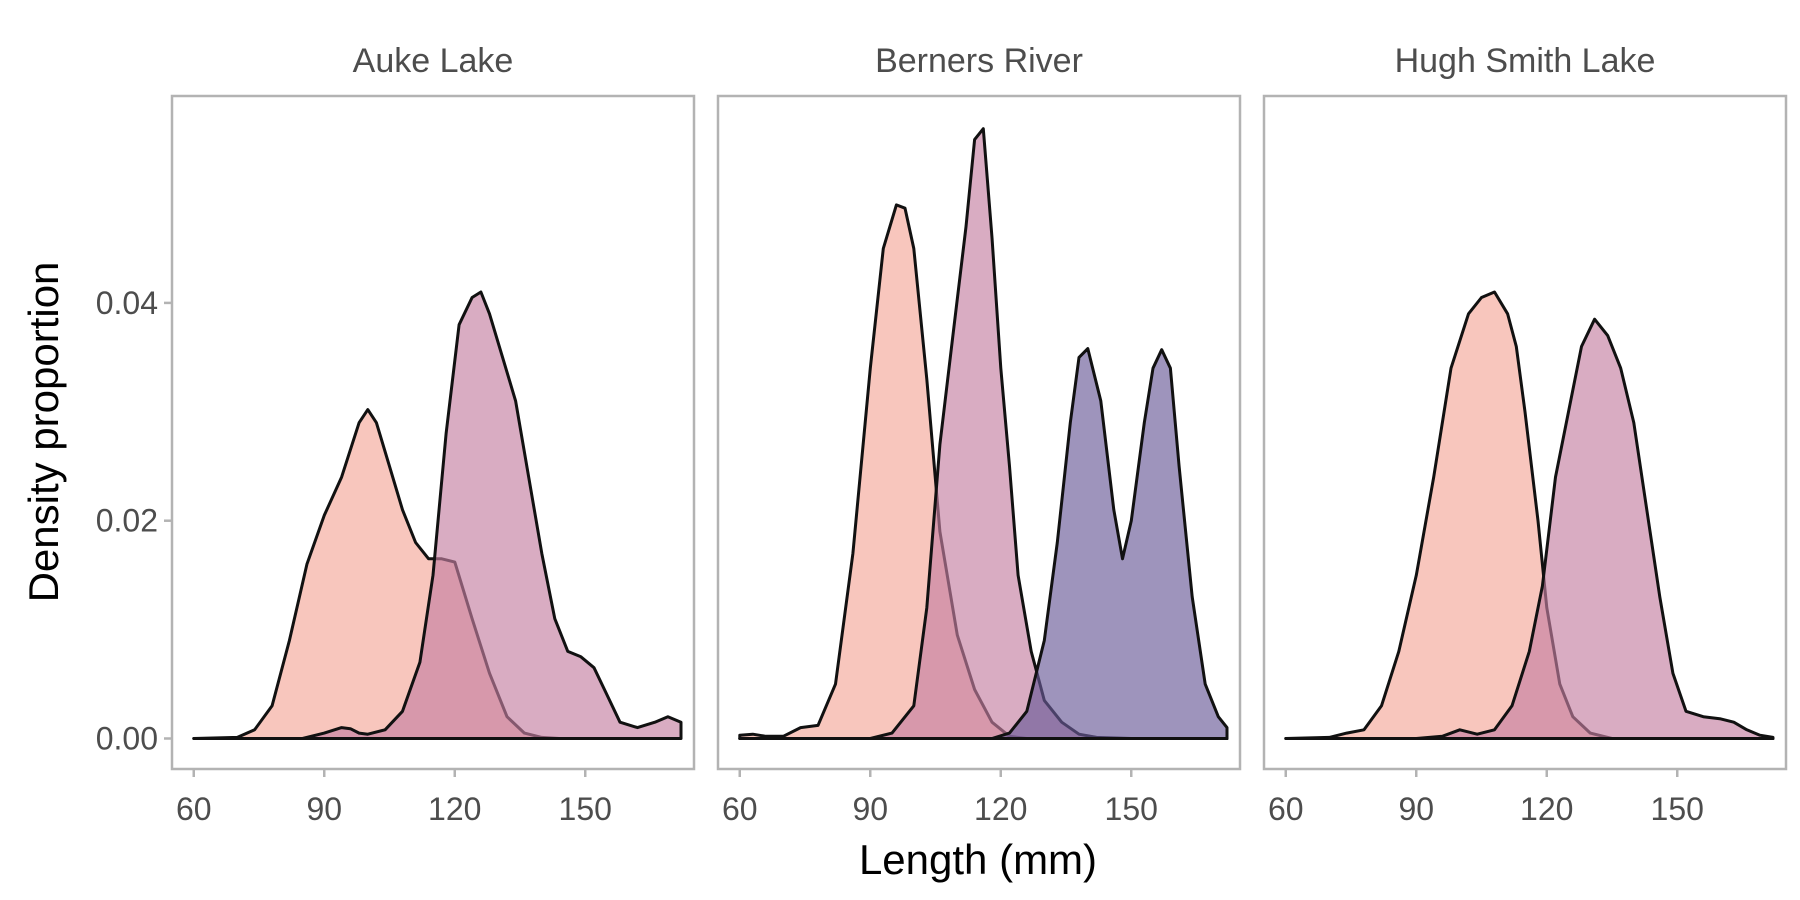 This screenshot has height=900, width=1800. I want to click on facet-title: Berners River, so click(979, 61).